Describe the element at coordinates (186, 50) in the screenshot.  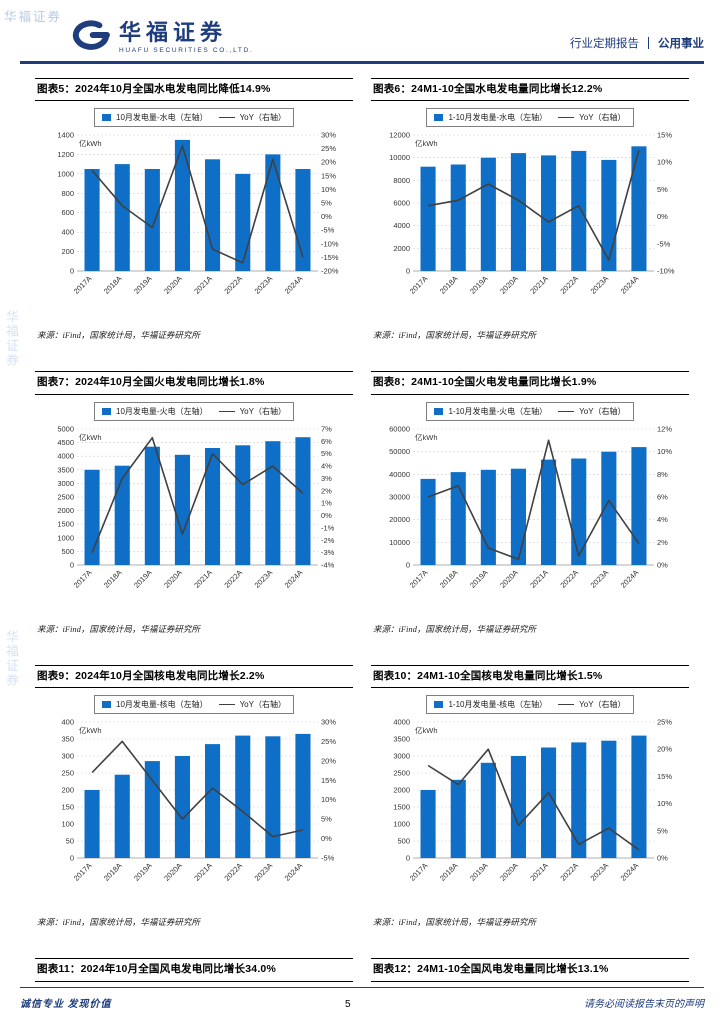
I see `brand-name-en: HUAFU SECURITIES CO.,LTD.` at that location.